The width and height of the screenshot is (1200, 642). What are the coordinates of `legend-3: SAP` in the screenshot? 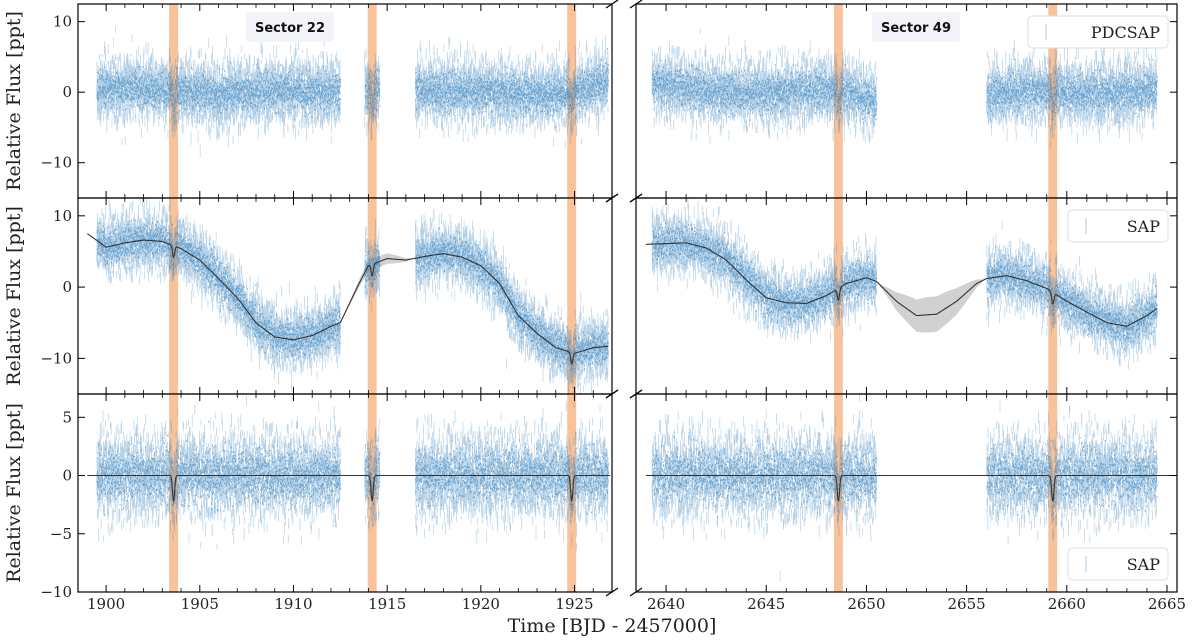 It's located at (1118, 564).